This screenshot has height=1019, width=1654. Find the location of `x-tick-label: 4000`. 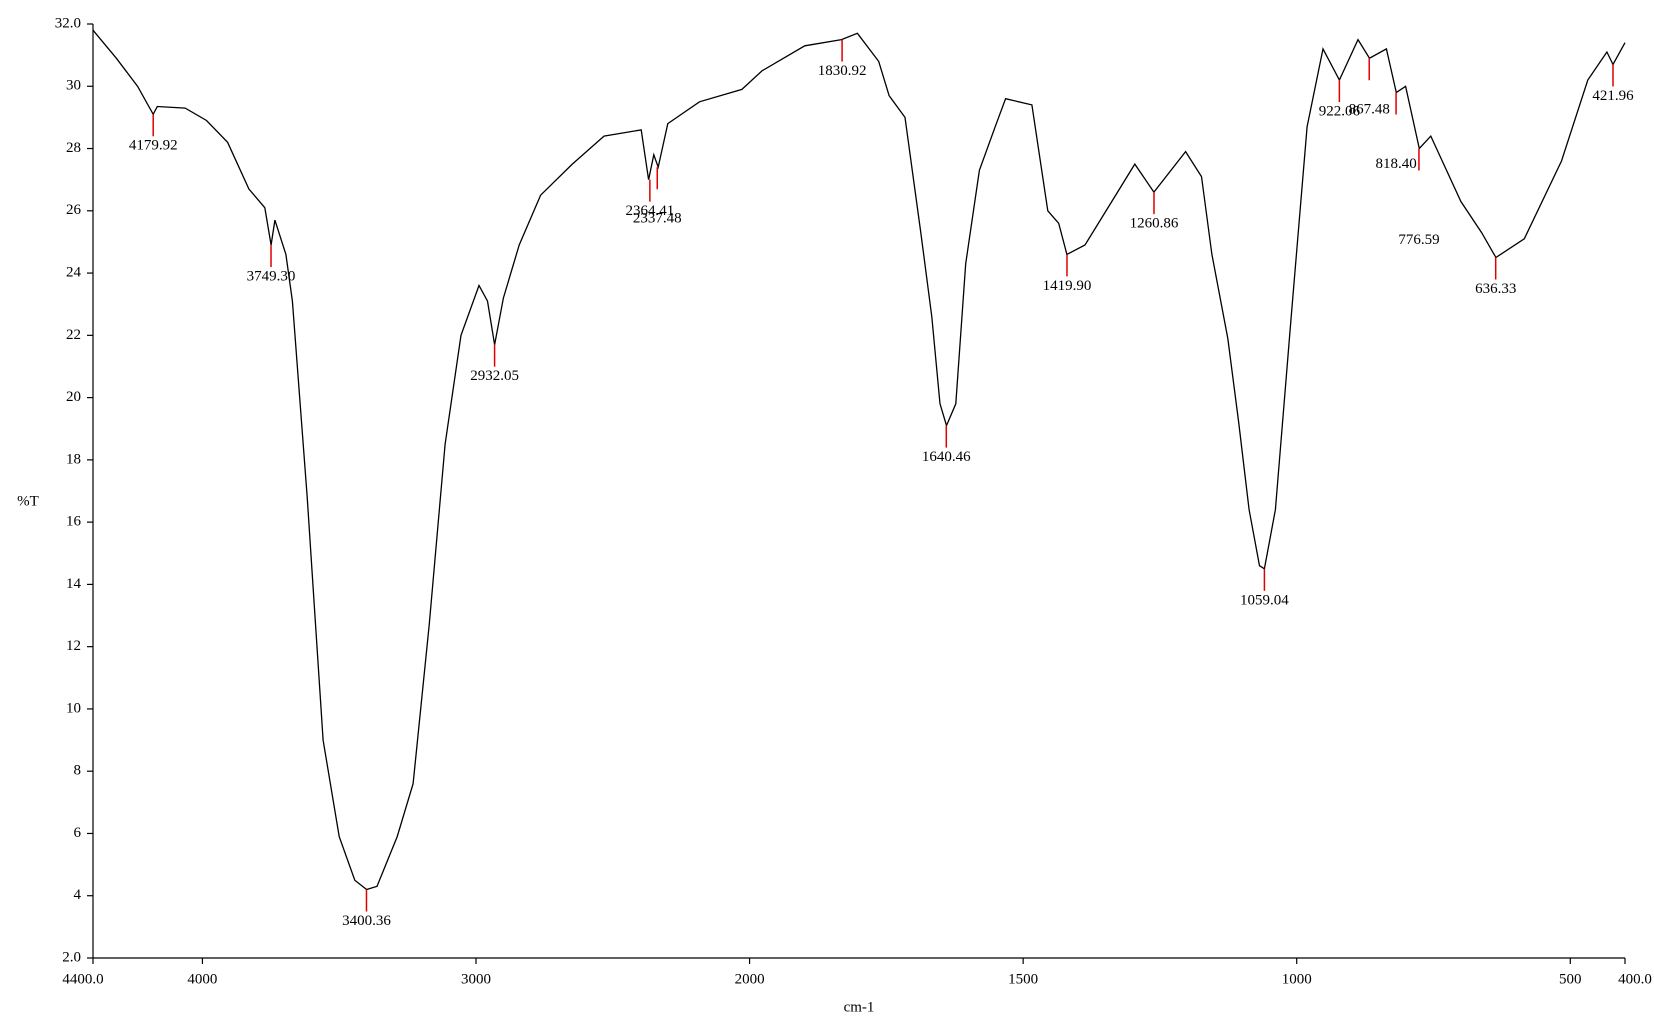

x-tick-label: 4000 is located at coordinates (202, 979).